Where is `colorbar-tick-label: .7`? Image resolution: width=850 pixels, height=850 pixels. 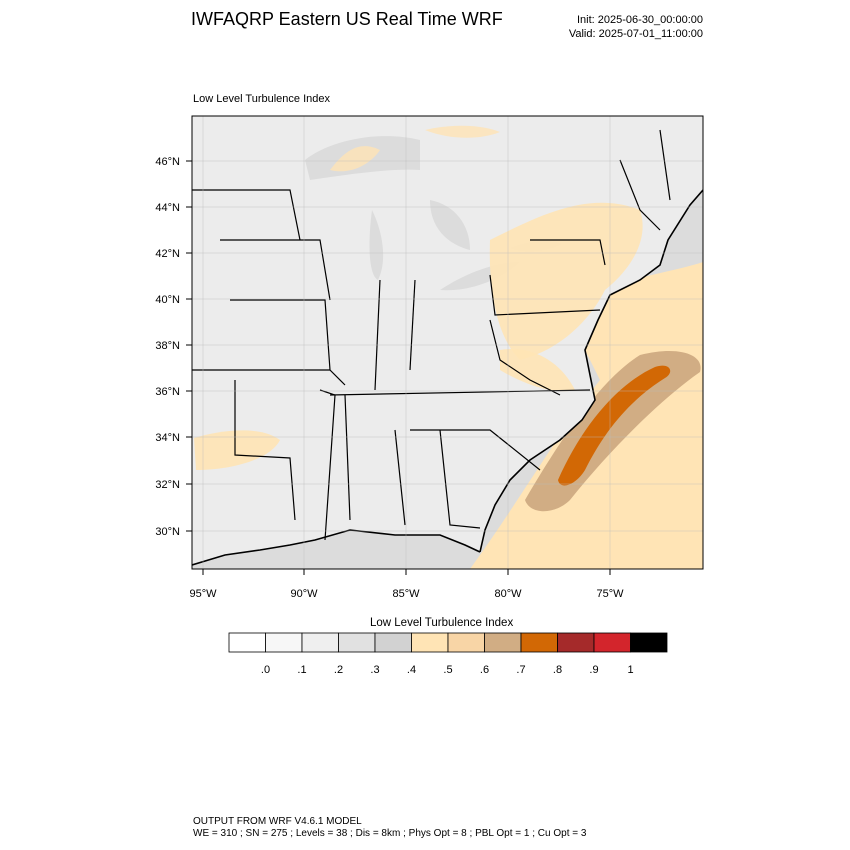
colorbar-tick-label: .7 is located at coordinates (520, 670).